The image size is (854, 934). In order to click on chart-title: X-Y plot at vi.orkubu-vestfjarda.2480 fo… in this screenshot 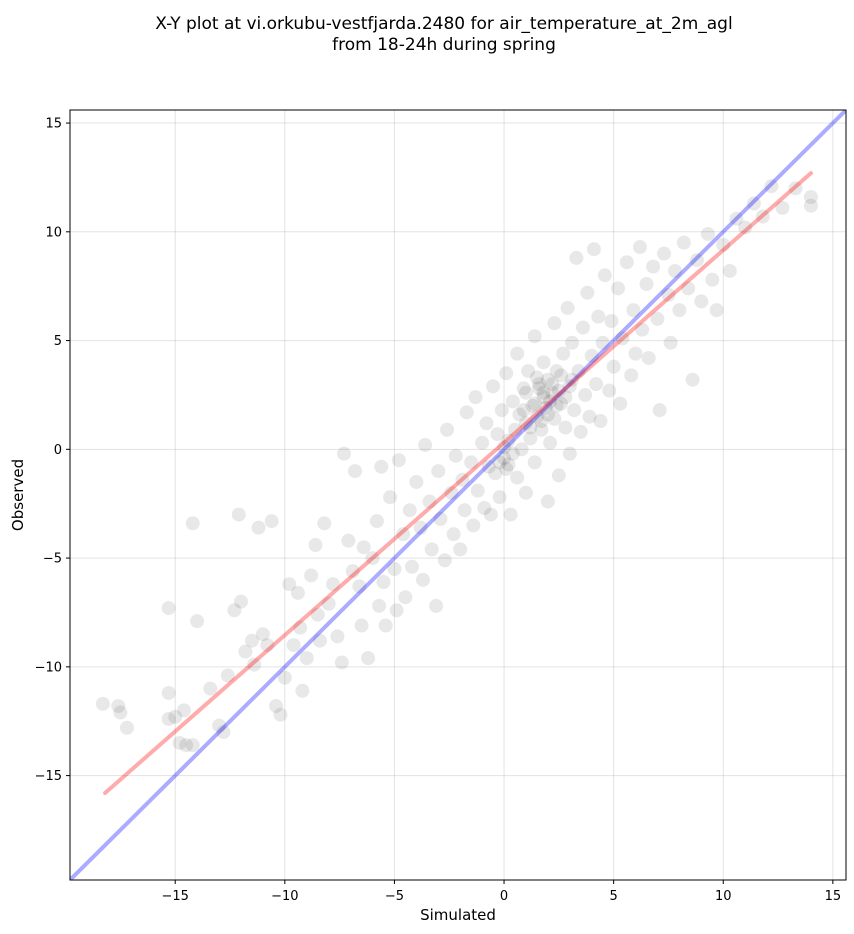, I will do `click(443, 24)`.